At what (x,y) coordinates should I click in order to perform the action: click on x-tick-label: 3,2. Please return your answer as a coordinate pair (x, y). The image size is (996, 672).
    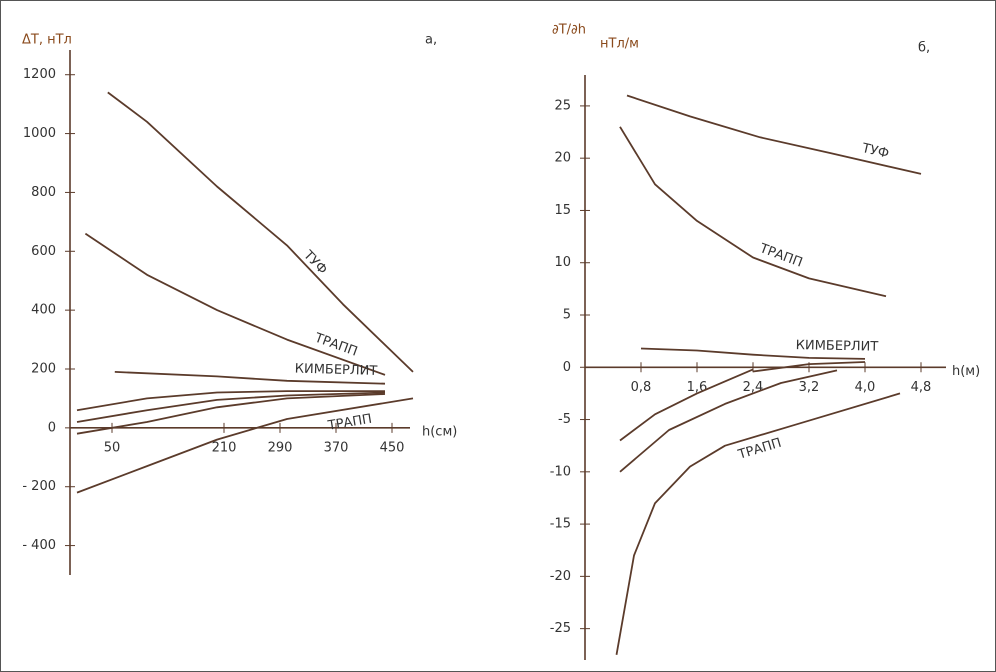
    Looking at the image, I should click on (809, 387).